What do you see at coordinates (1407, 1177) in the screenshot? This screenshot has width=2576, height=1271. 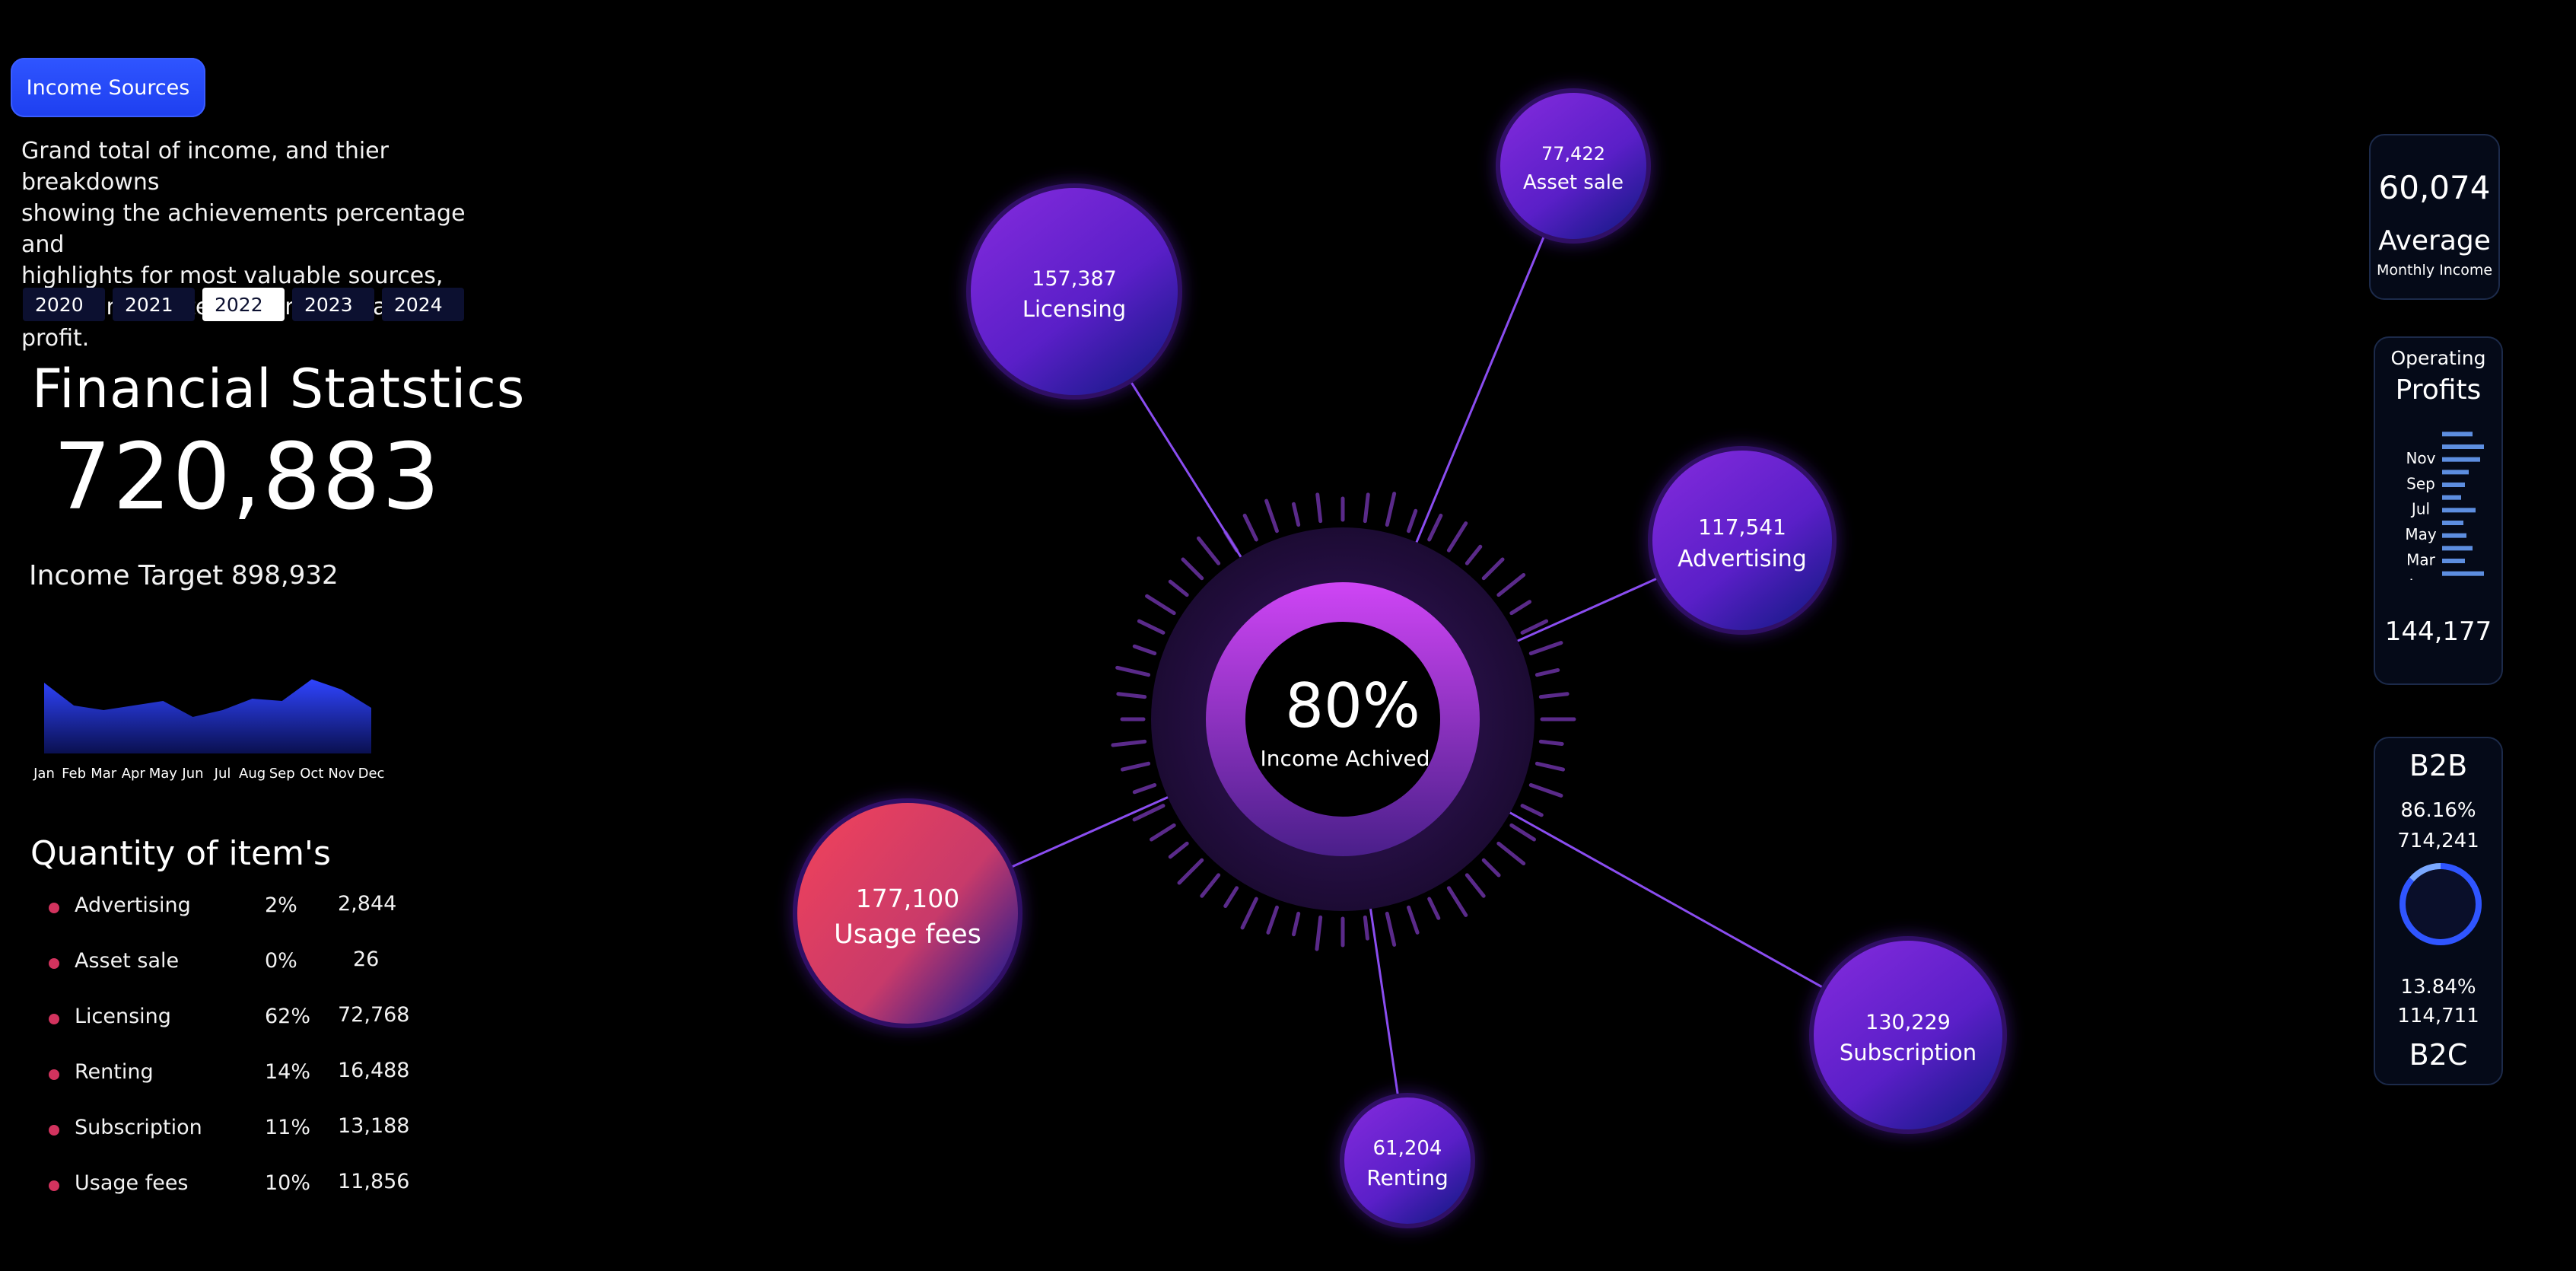 I see `bubble-label: Renting` at bounding box center [1407, 1177].